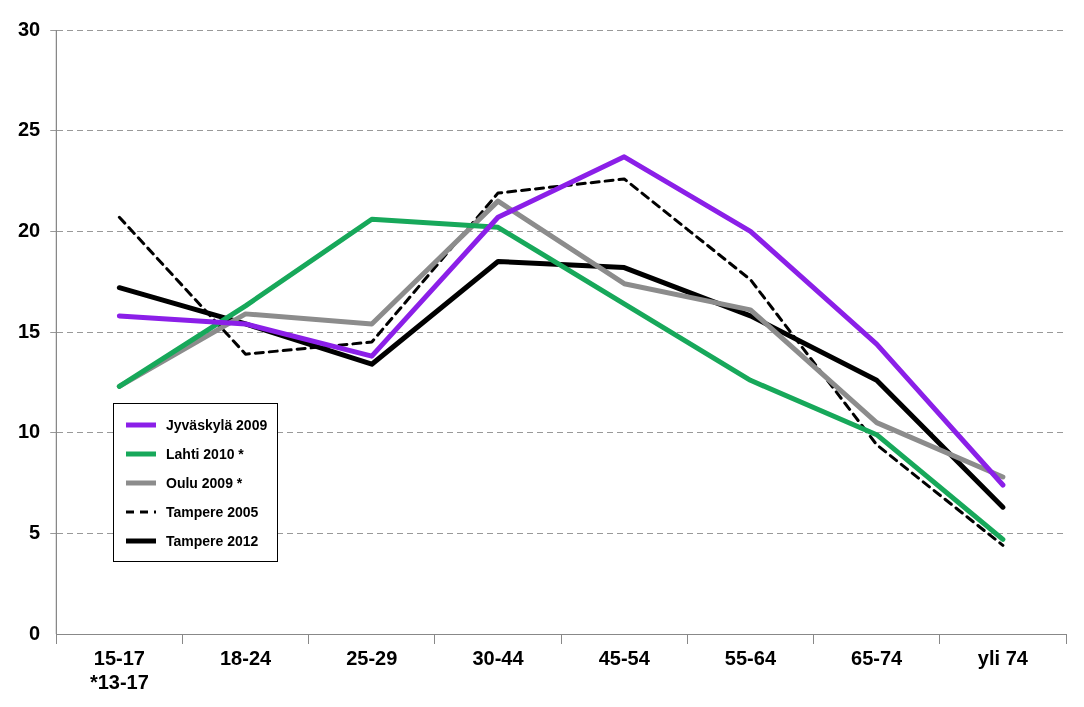  I want to click on x-tick-label: 18-24, so click(246, 657).